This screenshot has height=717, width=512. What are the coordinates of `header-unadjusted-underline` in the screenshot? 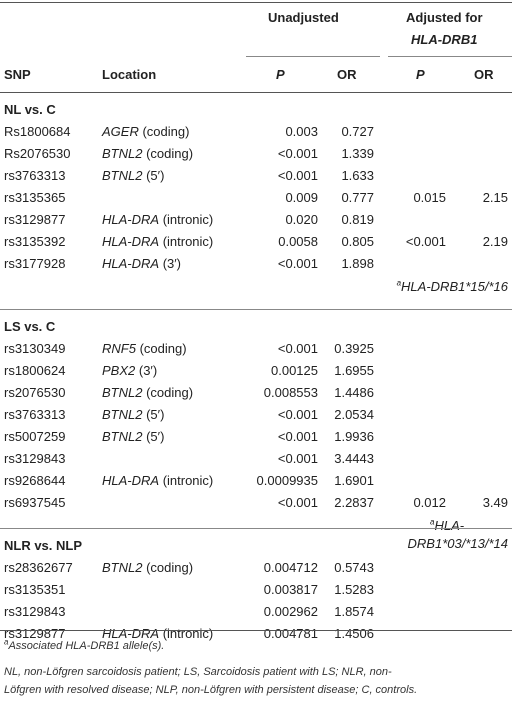 It's located at (313, 56).